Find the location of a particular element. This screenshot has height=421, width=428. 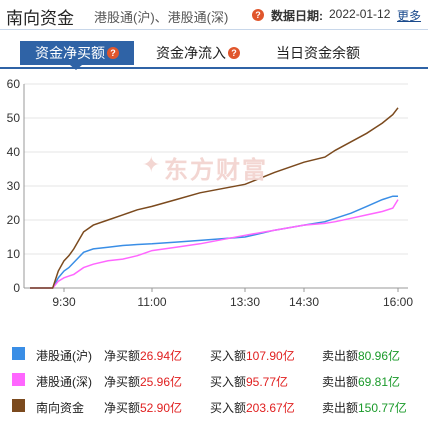

watermark: 东方财富 is located at coordinates (216, 170).